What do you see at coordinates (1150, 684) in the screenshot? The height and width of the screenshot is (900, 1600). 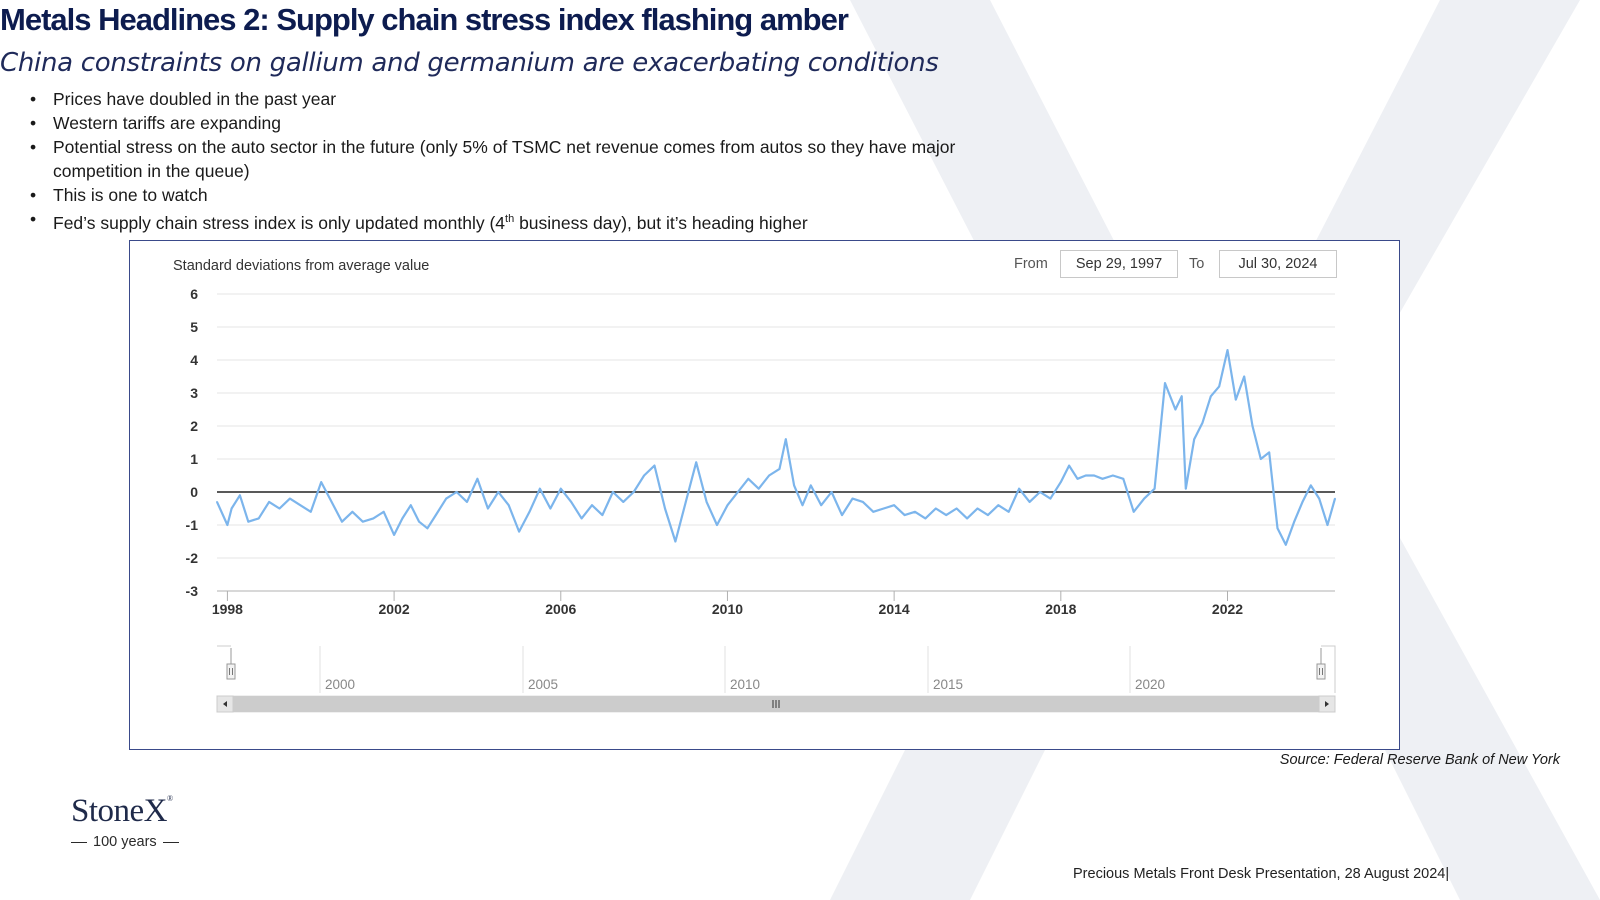 I see `navigator-year-label: 2020` at bounding box center [1150, 684].